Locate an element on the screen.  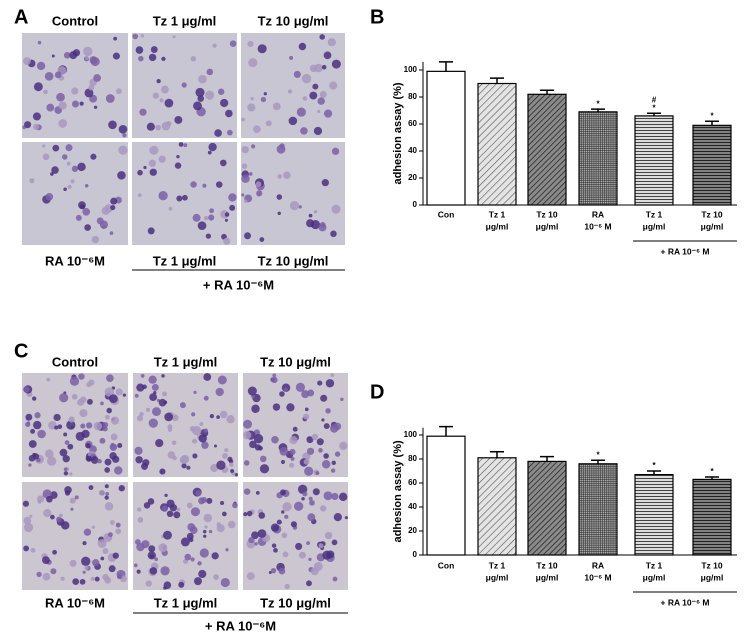
micrograph is located at coordinates (184, 193).